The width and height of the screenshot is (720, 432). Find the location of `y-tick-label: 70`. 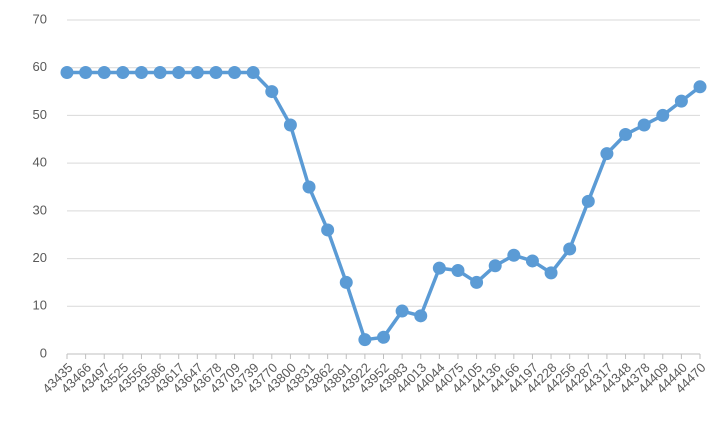

y-tick-label: 70 is located at coordinates (40, 18).